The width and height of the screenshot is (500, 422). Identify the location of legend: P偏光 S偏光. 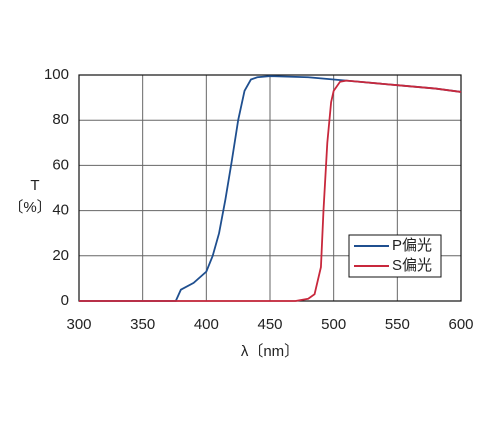
(395, 256).